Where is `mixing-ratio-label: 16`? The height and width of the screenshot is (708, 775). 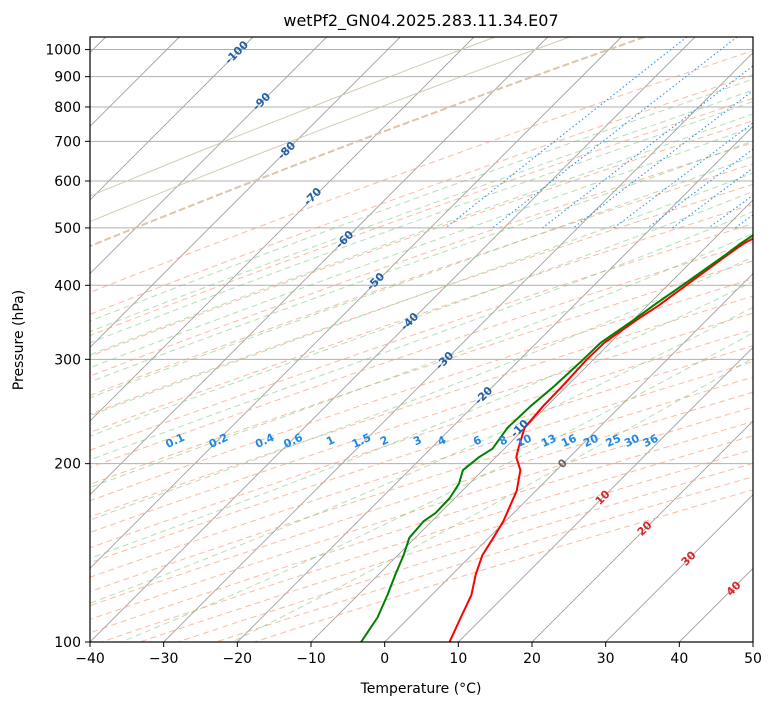 mixing-ratio-label: 16 is located at coordinates (569, 441).